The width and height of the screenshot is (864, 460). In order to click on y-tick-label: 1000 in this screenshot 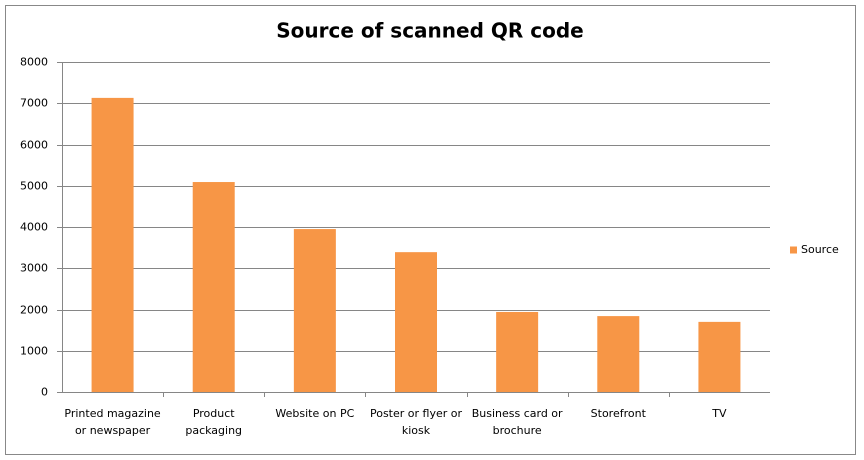, I will do `click(34, 351)`.